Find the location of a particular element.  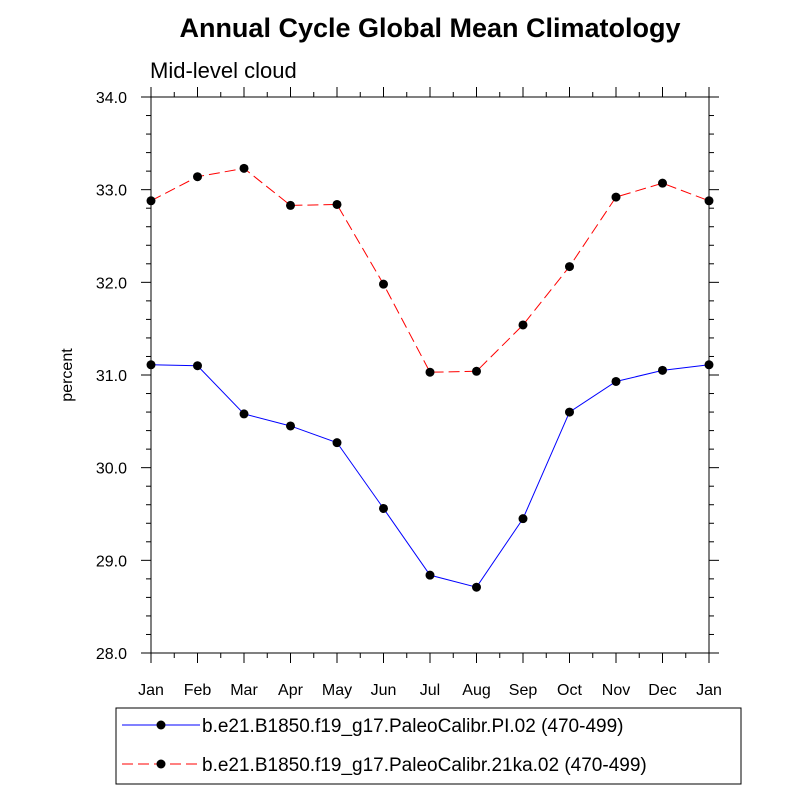

x-tick-label: May is located at coordinates (337, 690).